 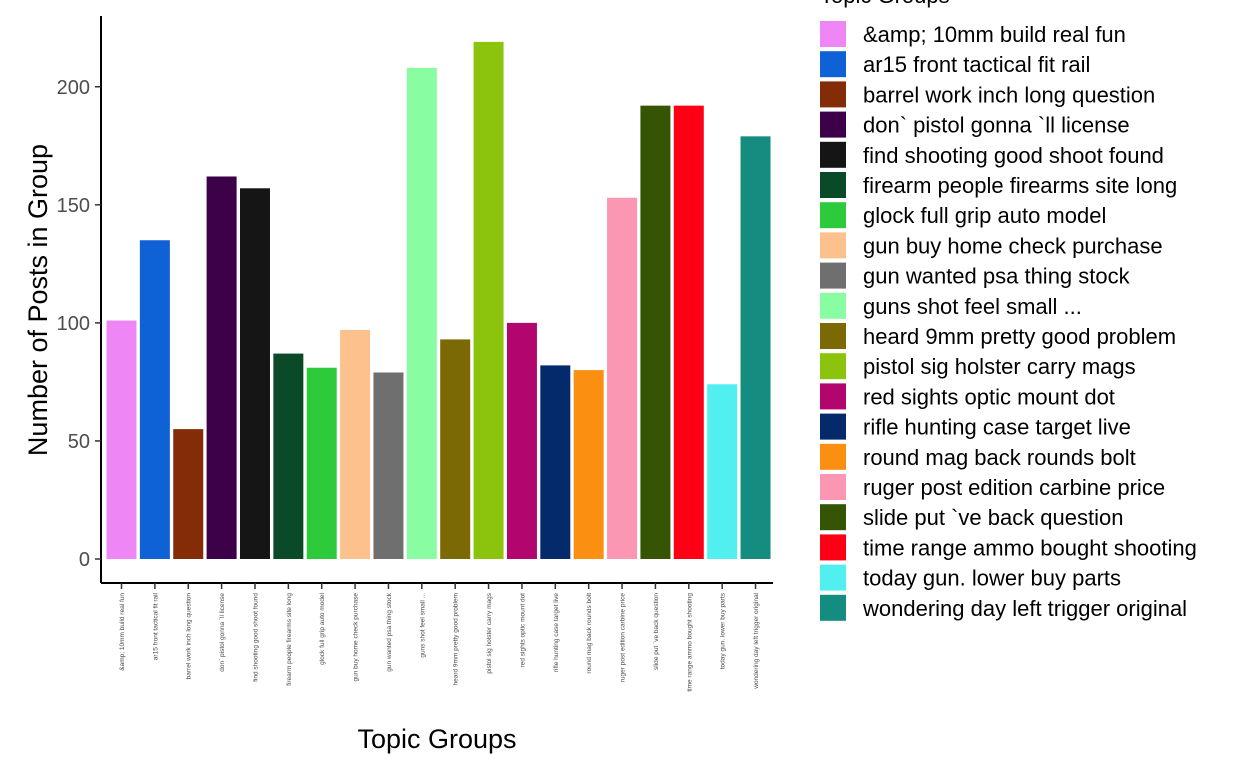 What do you see at coordinates (222, 632) in the screenshot?
I see `x-tick-label: don` pistol gonna `ll license` at bounding box center [222, 632].